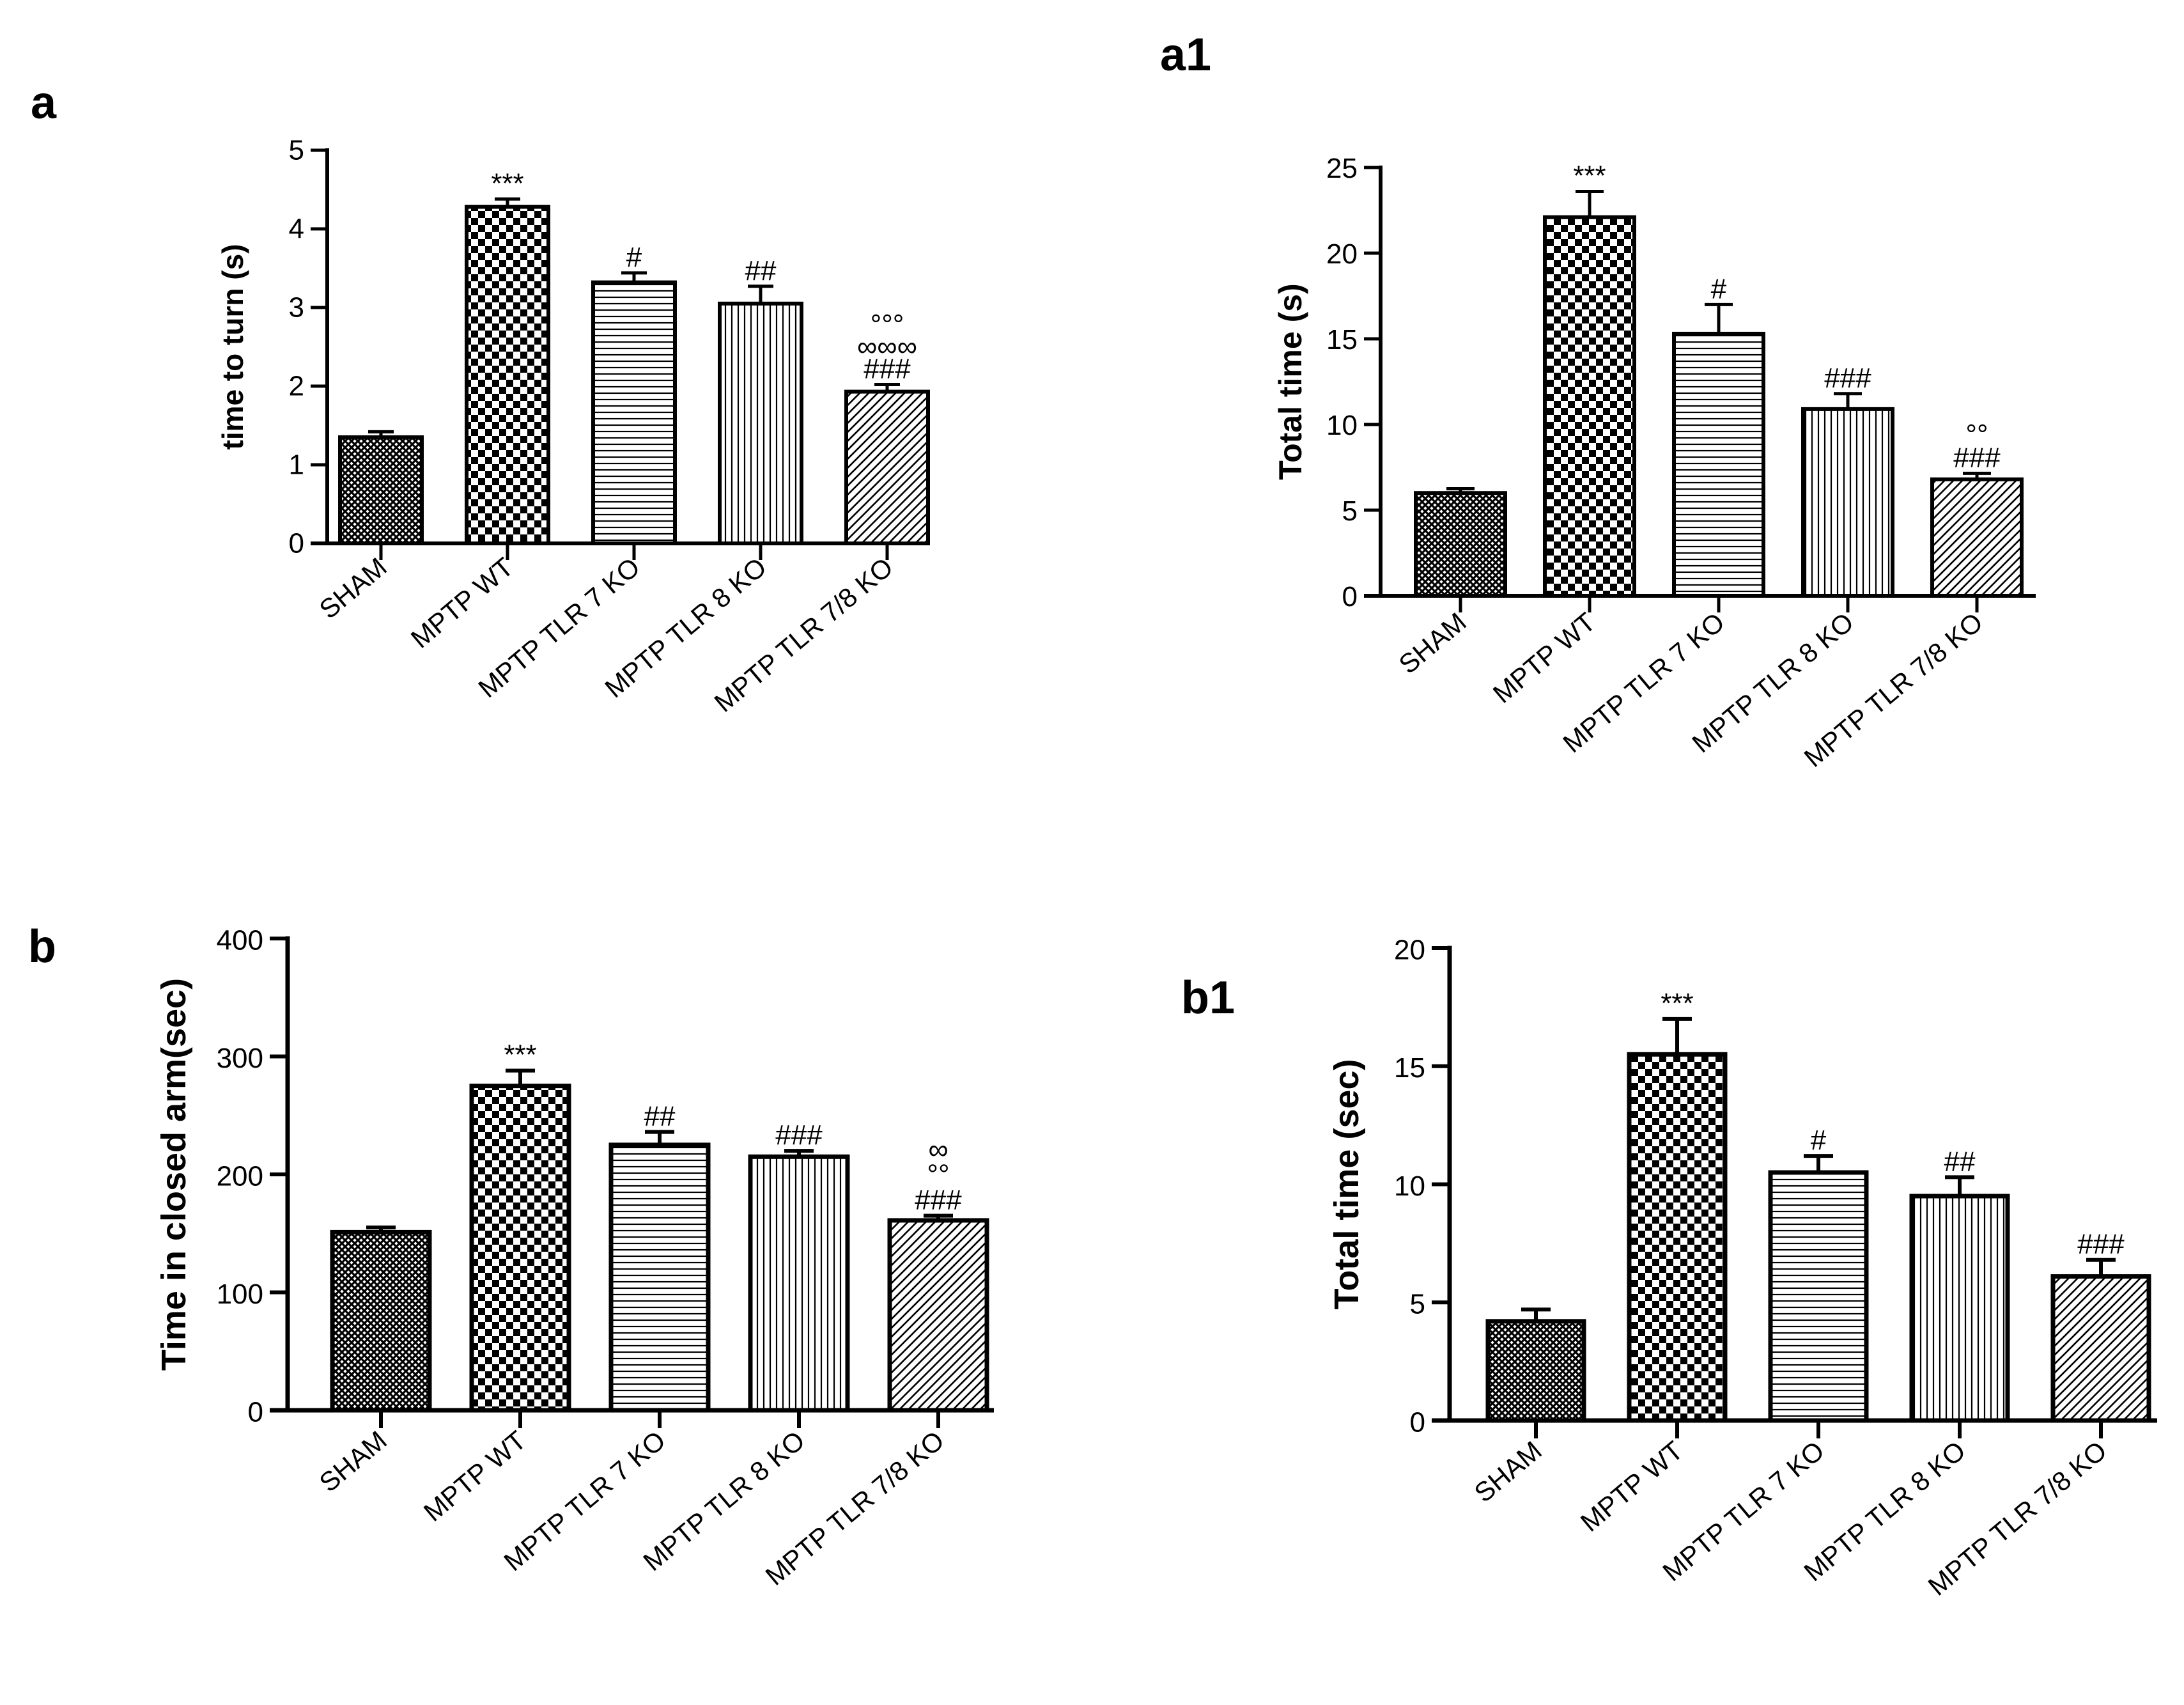 The image size is (2184, 1705). Describe the element at coordinates (240, 1294) in the screenshot. I see `y-tick-label: 100` at that location.